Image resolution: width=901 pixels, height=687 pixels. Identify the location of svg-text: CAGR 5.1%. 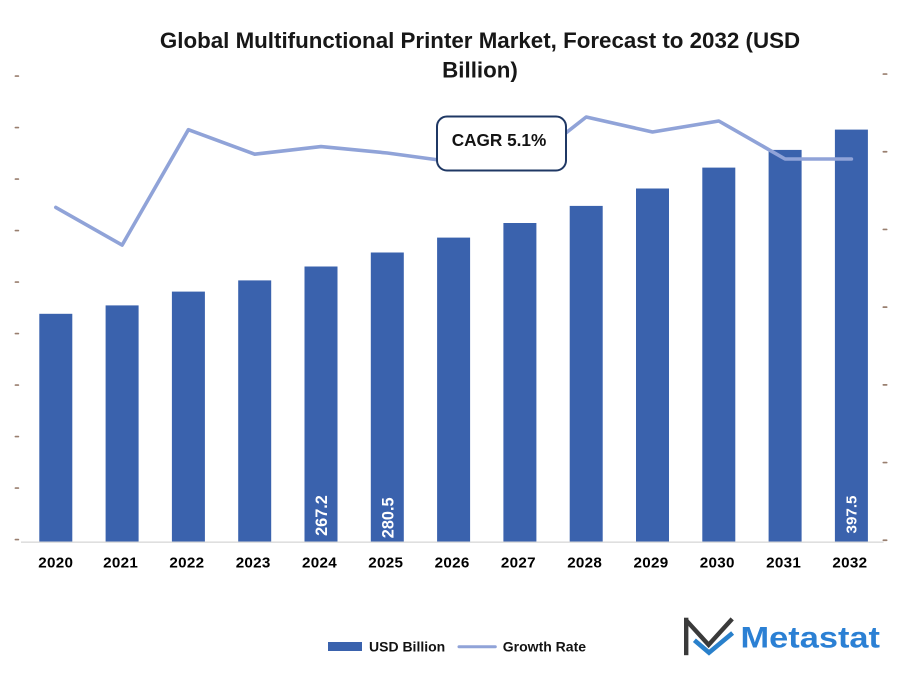
(499, 140).